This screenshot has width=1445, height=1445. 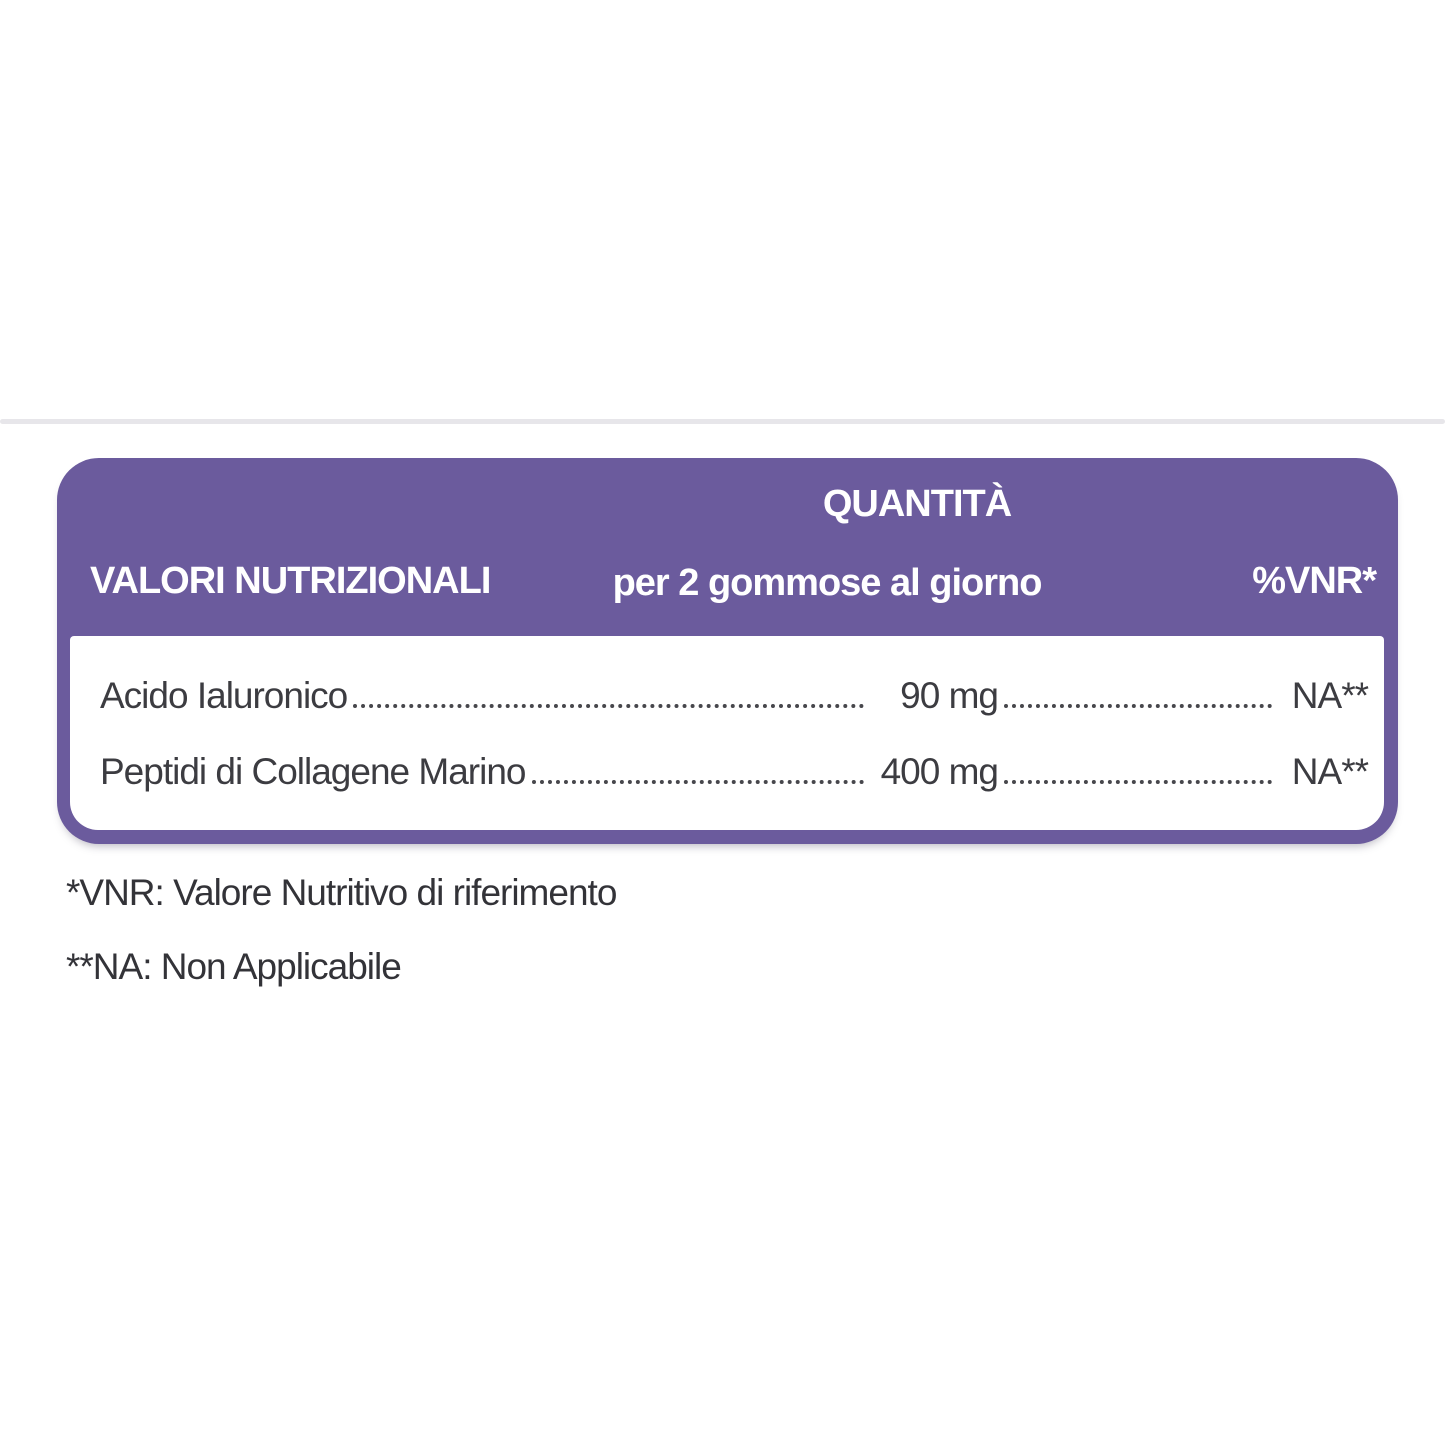 What do you see at coordinates (827, 583) in the screenshot?
I see `header-quantity-subtitle: per 2 gommose al giorno` at bounding box center [827, 583].